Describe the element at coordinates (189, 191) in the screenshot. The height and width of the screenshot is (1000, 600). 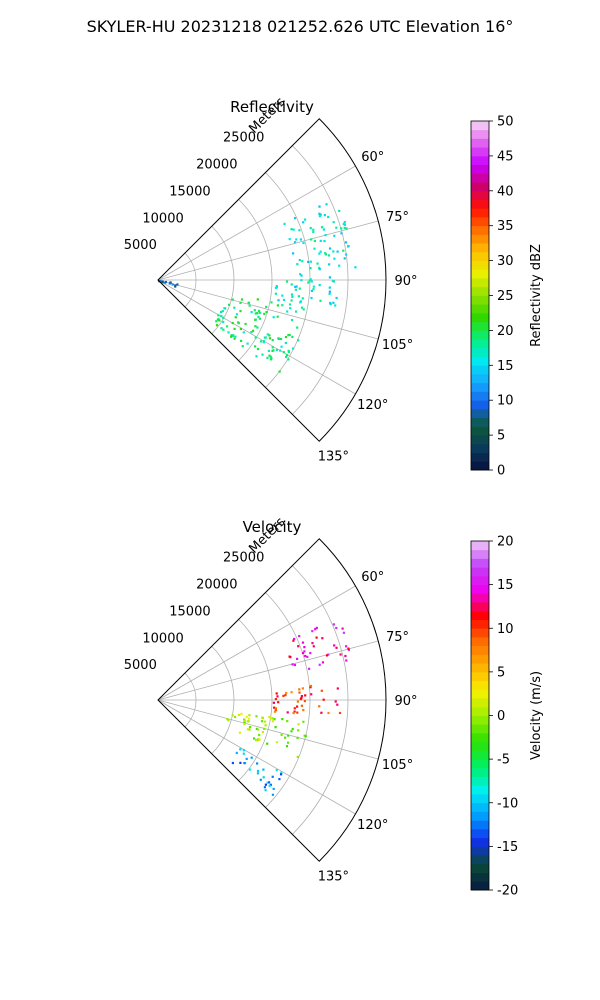
I see `radial-tick-label: 15000` at that location.